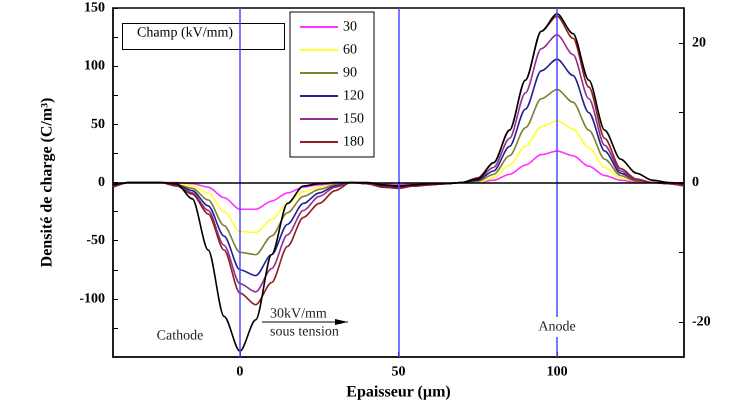  I want to click on annotation: Cathode, so click(180, 336).